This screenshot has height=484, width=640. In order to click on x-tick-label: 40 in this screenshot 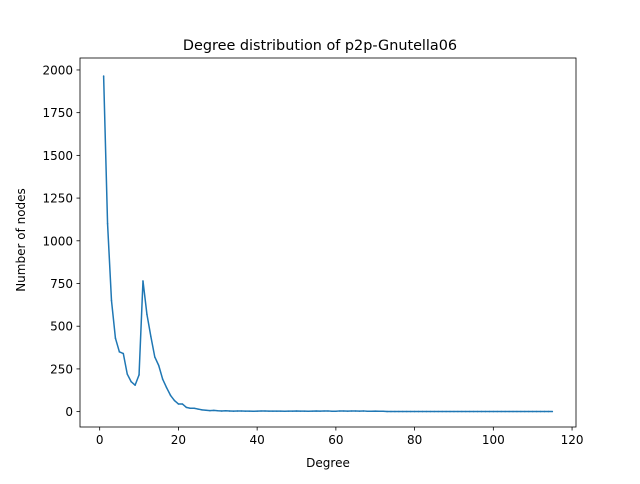, I will do `click(257, 440)`.